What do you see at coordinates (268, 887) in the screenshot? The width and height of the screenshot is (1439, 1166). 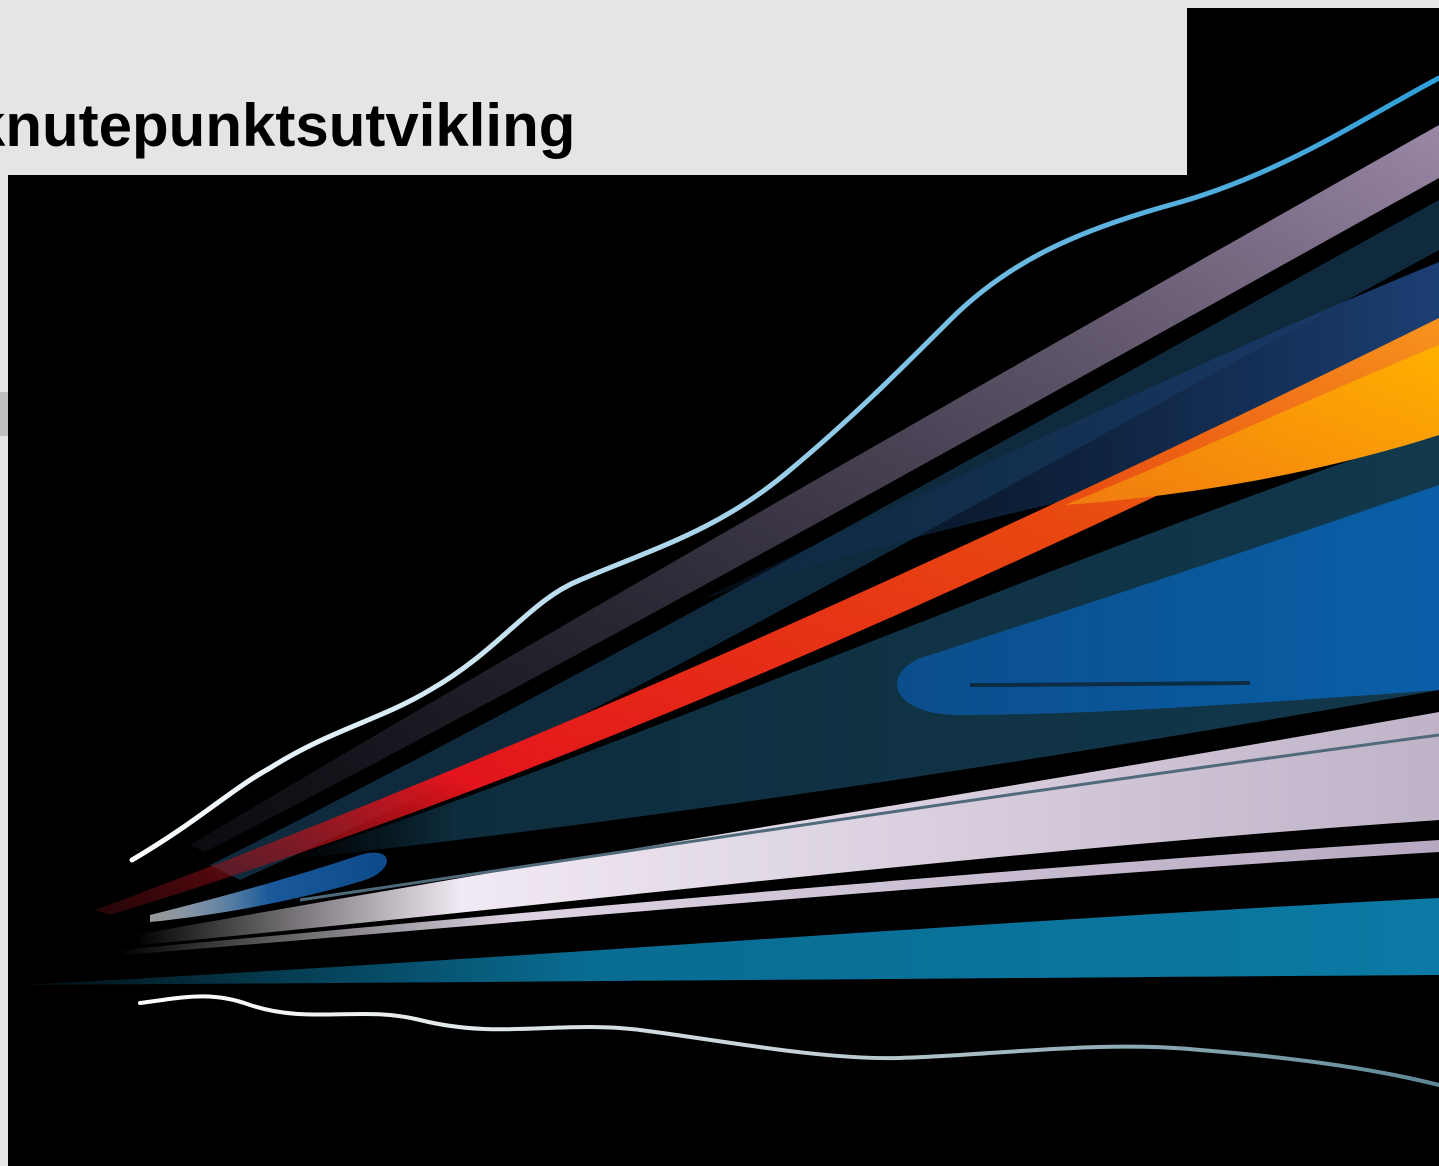 I see `small-blue-streak` at bounding box center [268, 887].